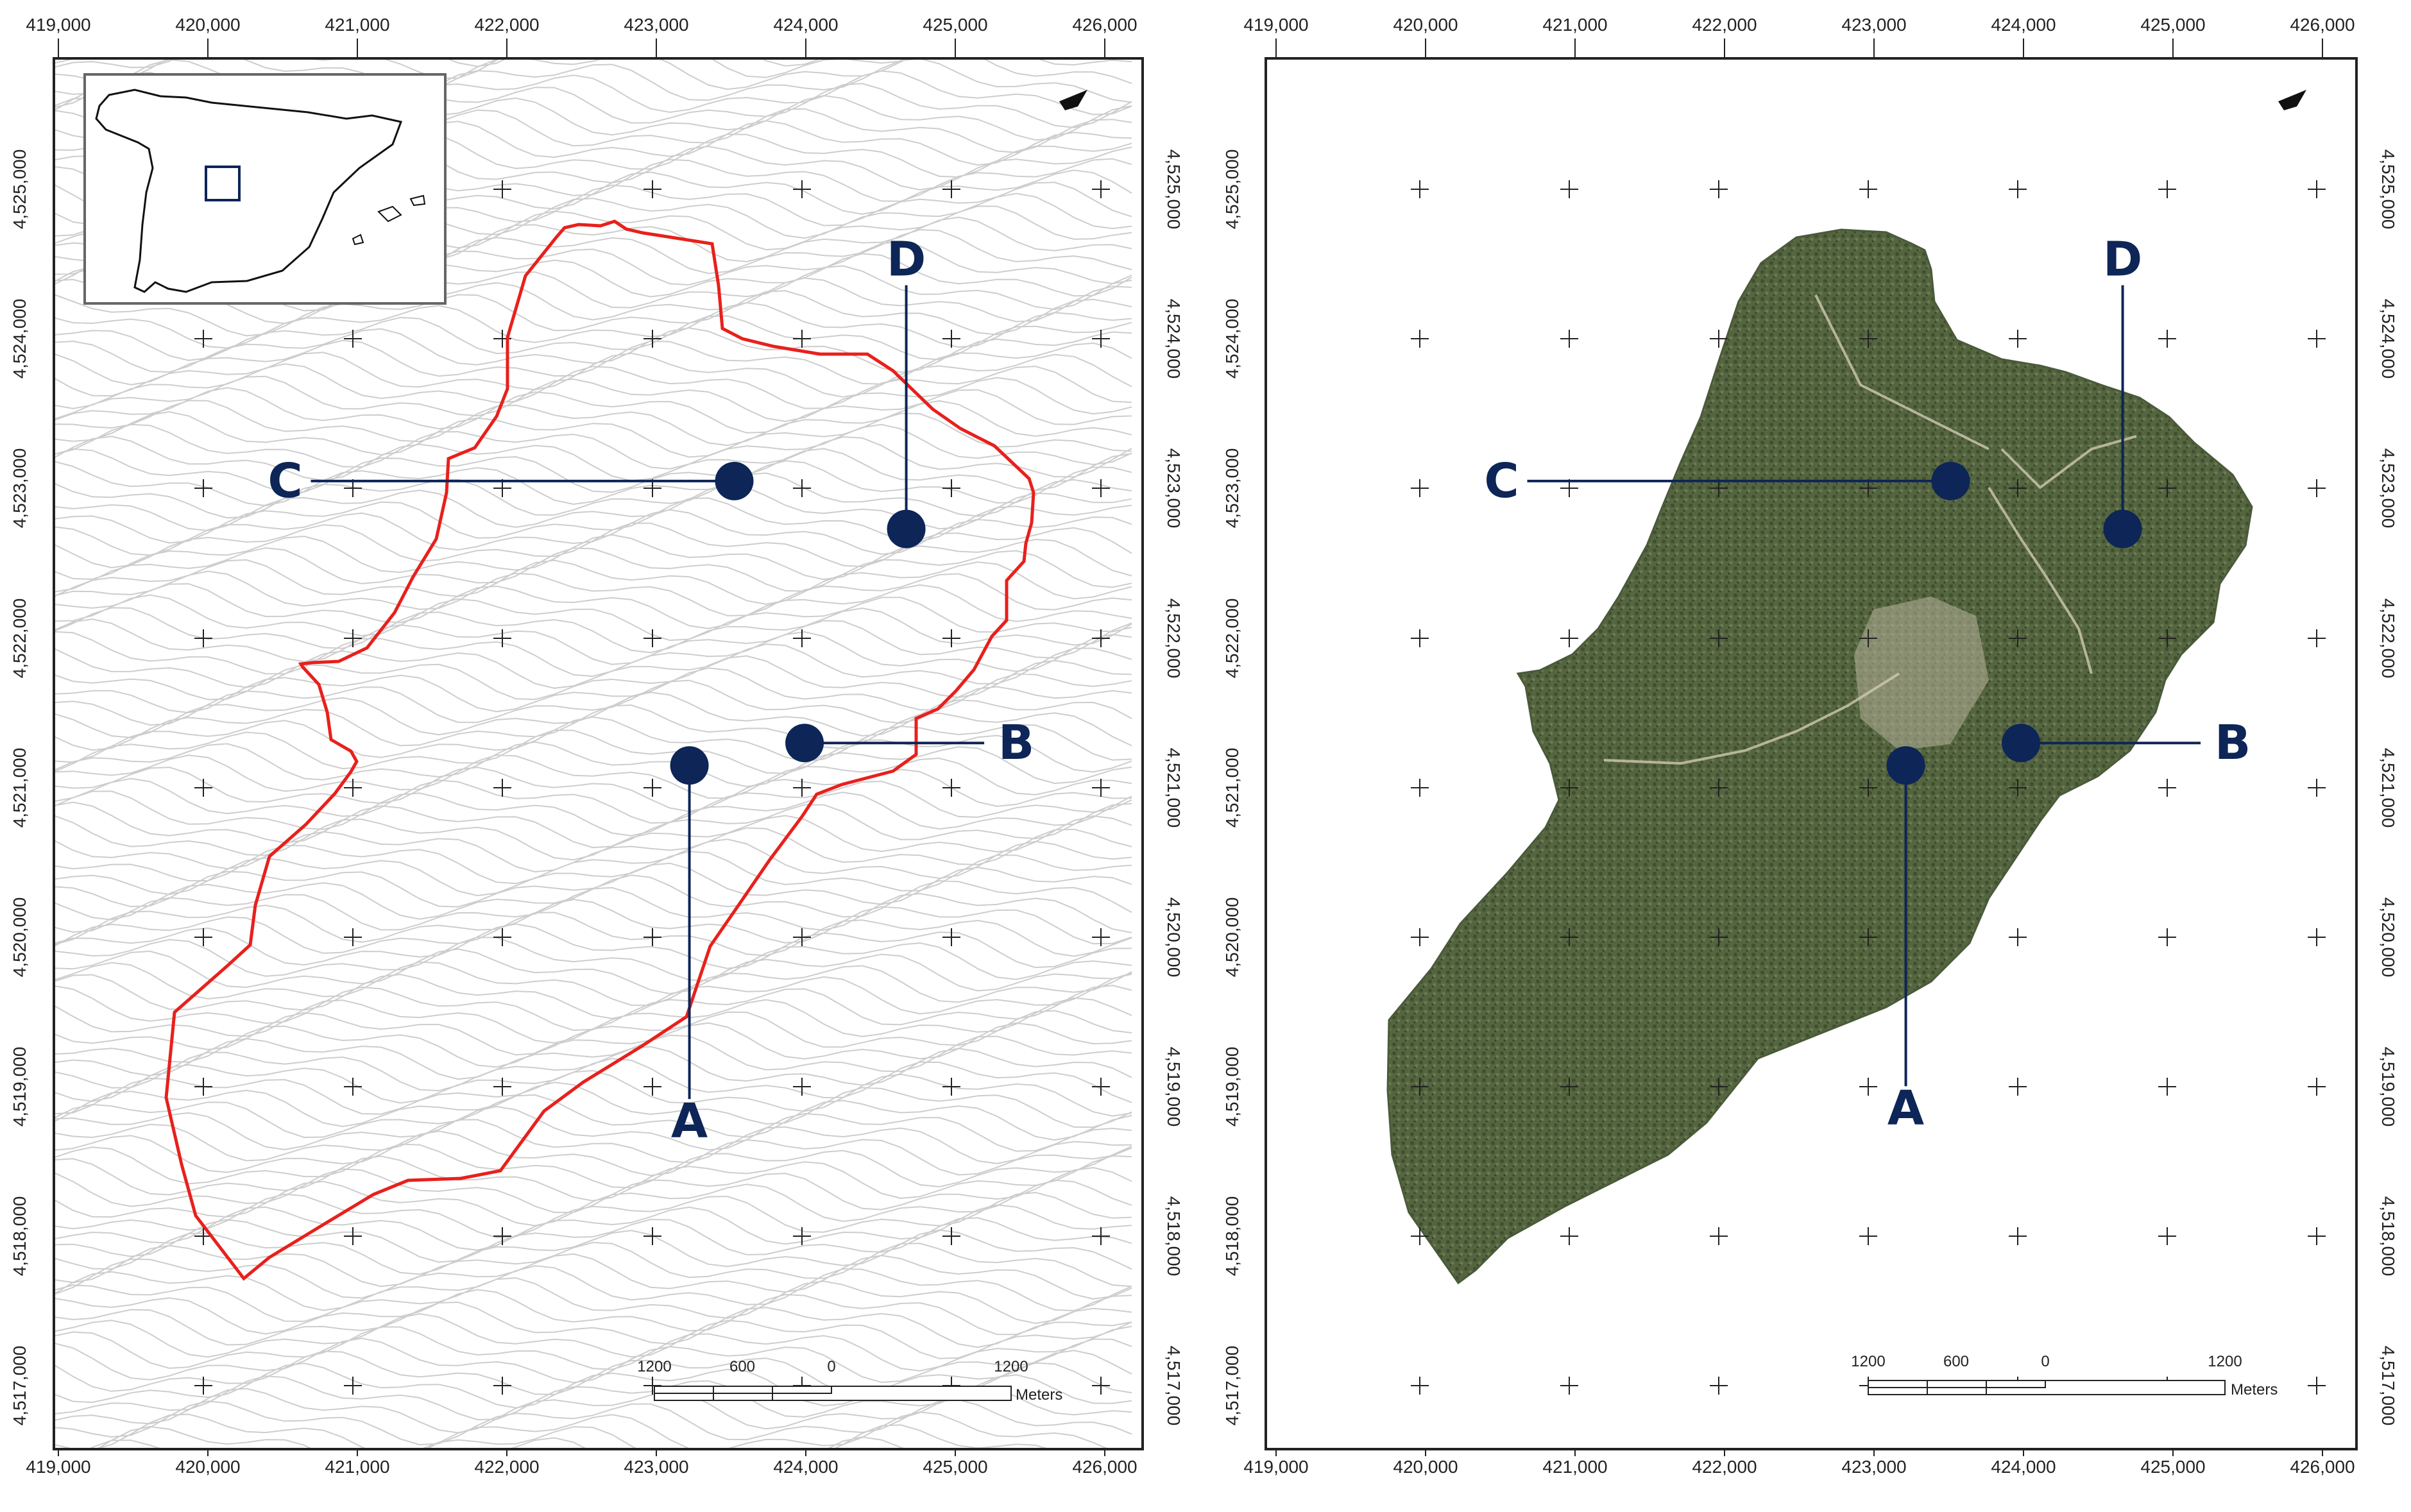 The width and height of the screenshot is (2411, 1512). What do you see at coordinates (2292, 100) in the screenshot?
I see `north-arrow-icon` at bounding box center [2292, 100].